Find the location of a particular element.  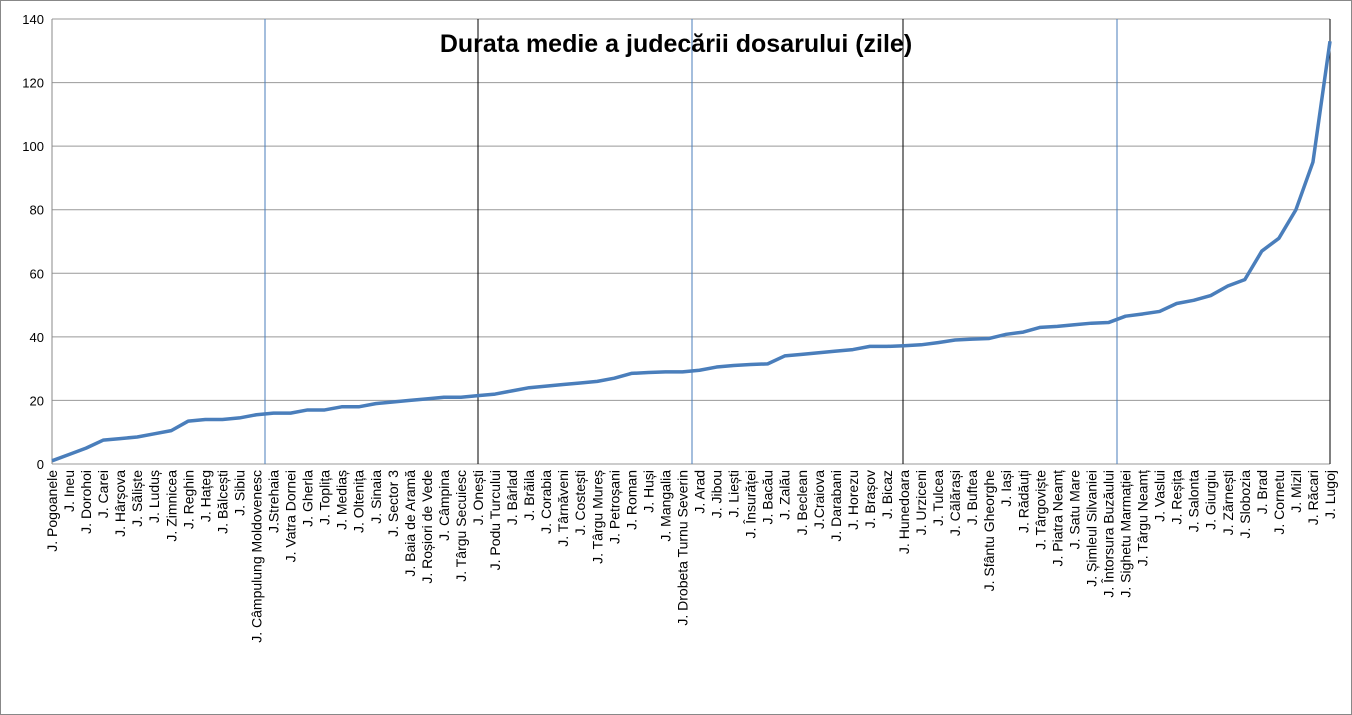

x-tick-label: J. Pogoanele is located at coordinates (52, 511).